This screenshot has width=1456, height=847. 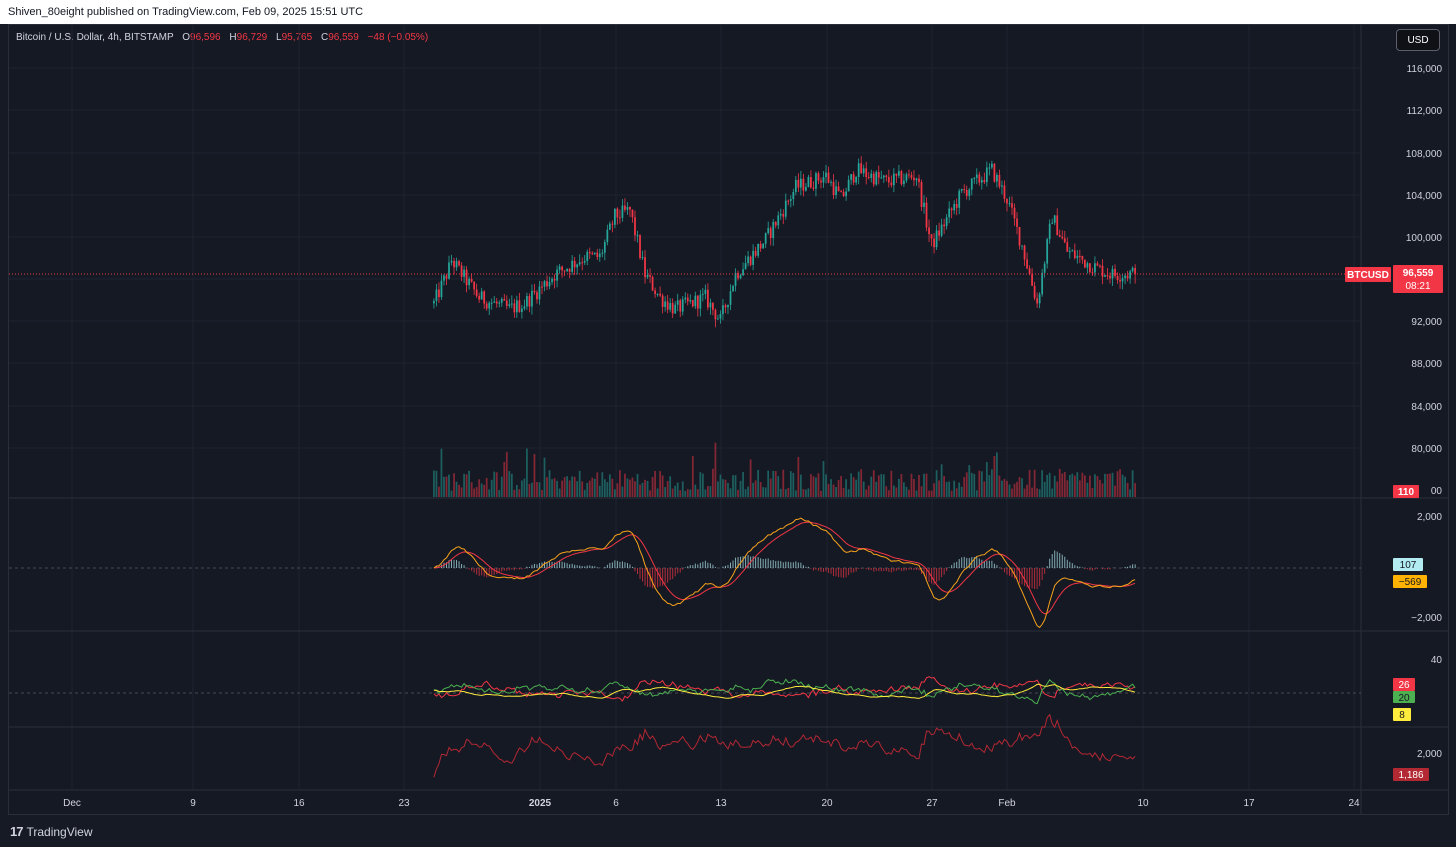 What do you see at coordinates (1408, 565) in the screenshot?
I see `macd-hist-tag: 107` at bounding box center [1408, 565].